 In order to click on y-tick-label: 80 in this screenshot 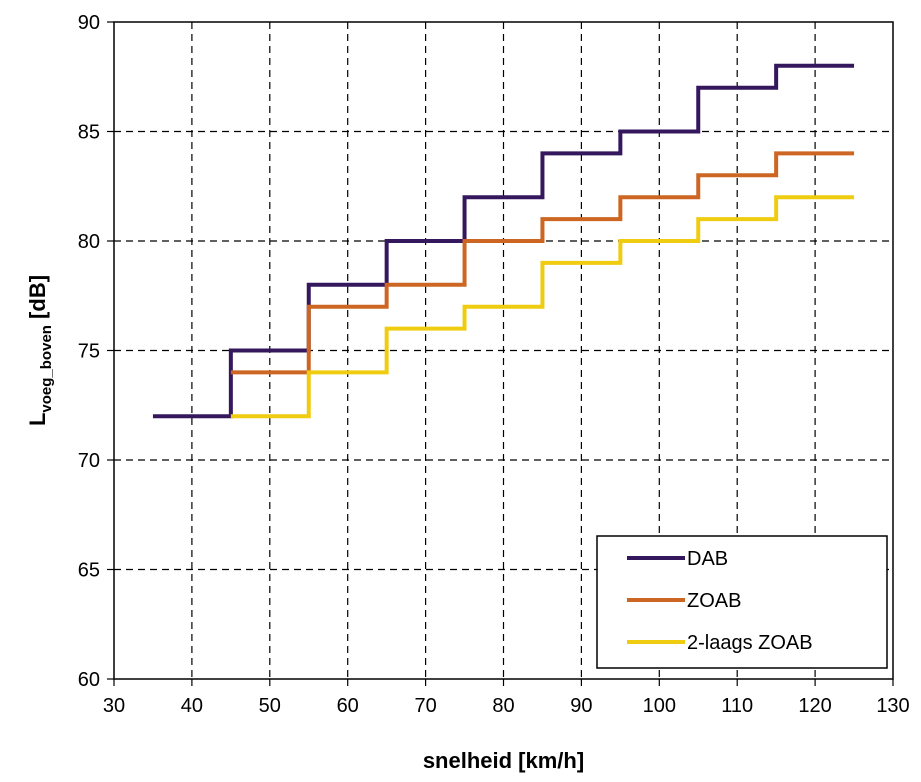, I will do `click(89, 242)`.